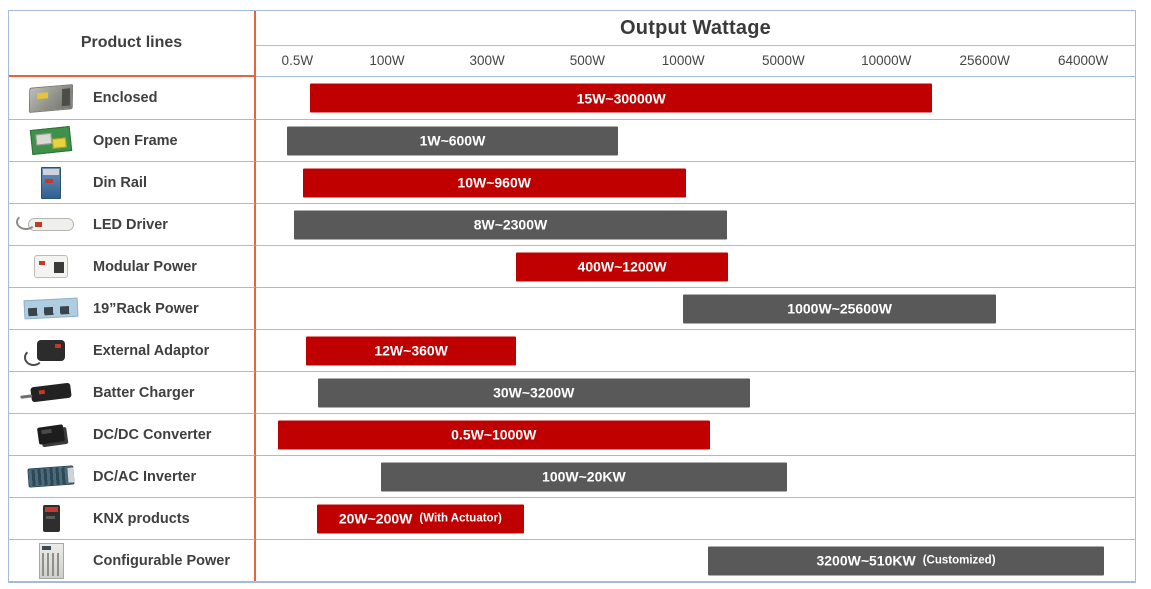 This screenshot has height=589, width=1151. What do you see at coordinates (132, 476) in the screenshot?
I see `product-cell: DC/AC Inverter` at bounding box center [132, 476].